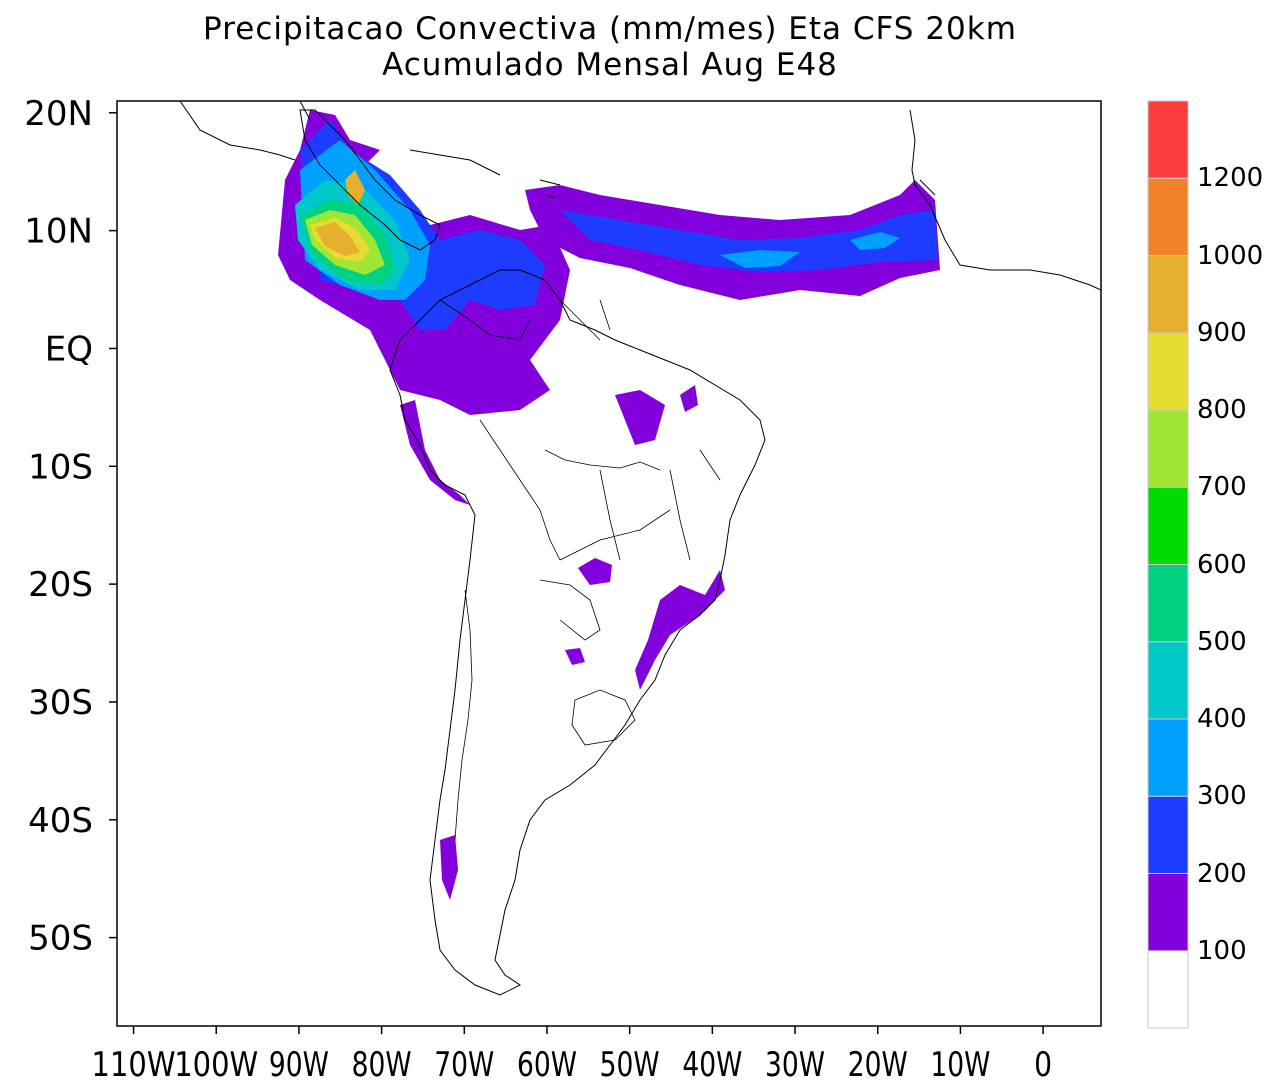 This screenshot has width=1275, height=1080. I want to click on map-title-line-2: Acumulado Mensal Aug E48, so click(610, 65).